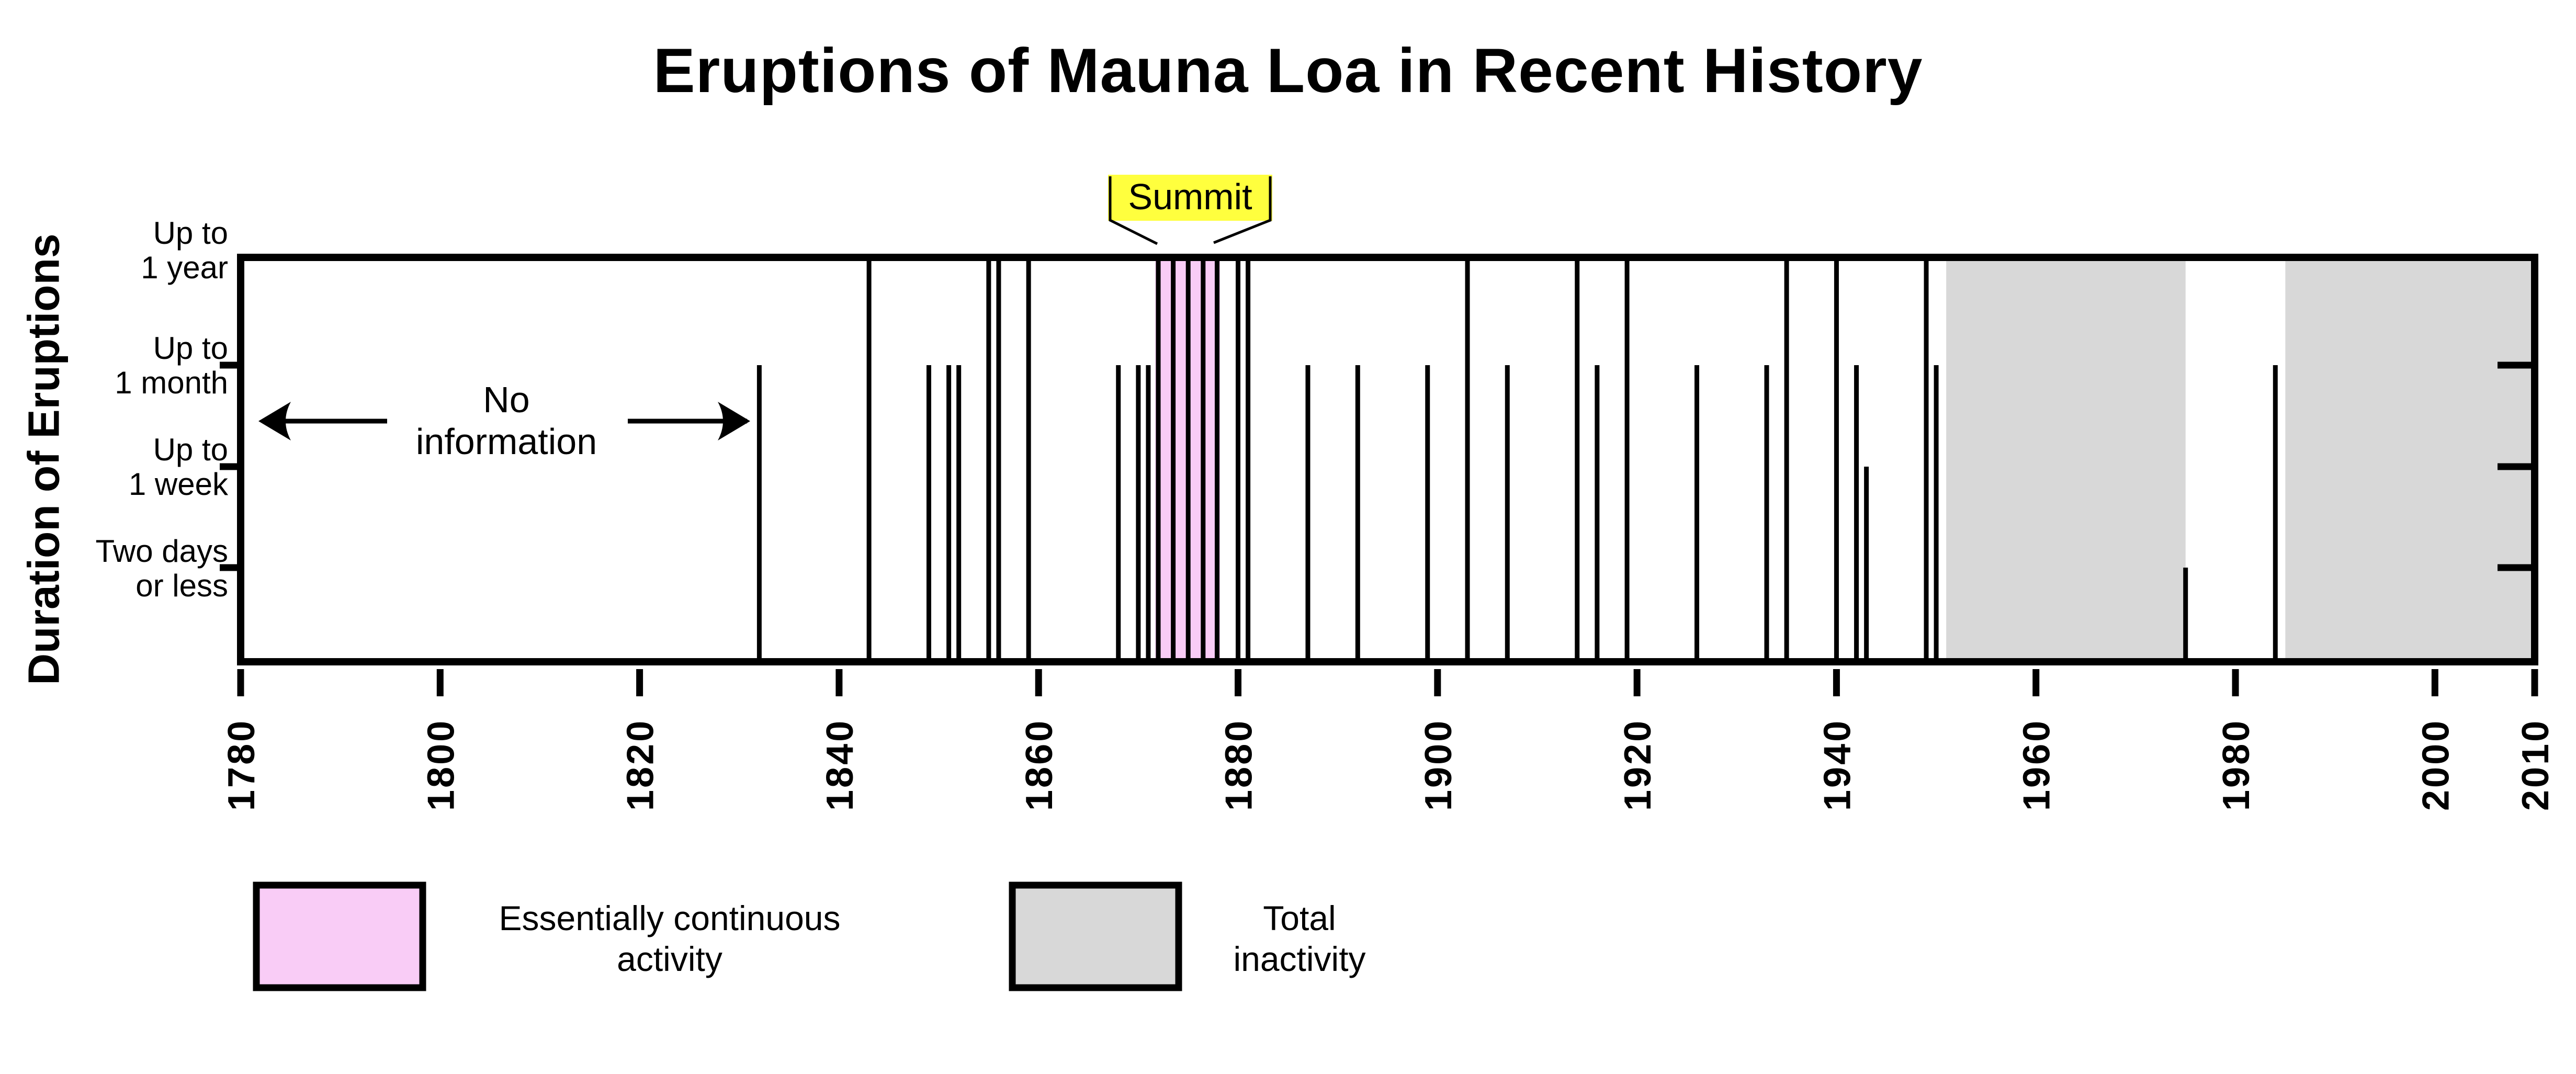  I want to click on no-information-label: information, so click(506, 441).